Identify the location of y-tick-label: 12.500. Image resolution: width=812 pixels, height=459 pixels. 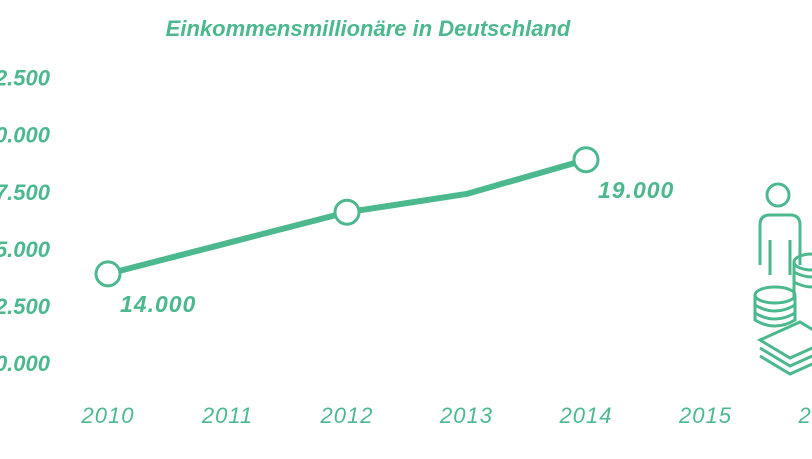
(25, 306).